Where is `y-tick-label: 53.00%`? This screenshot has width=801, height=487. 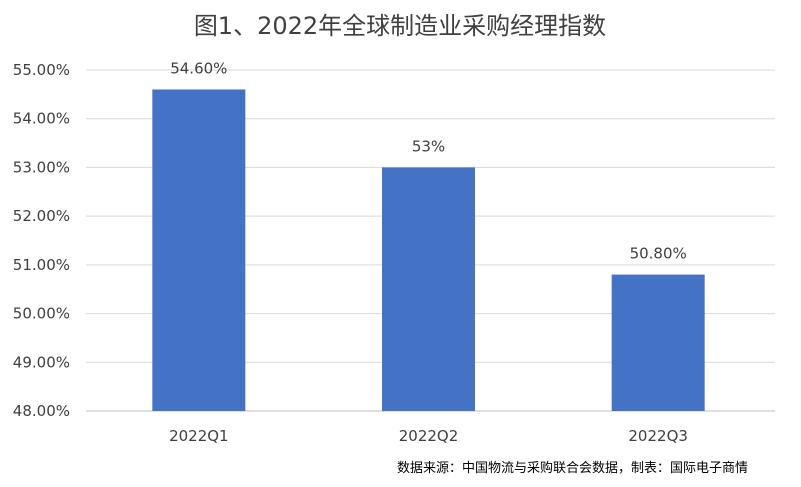 y-tick-label: 53.00% is located at coordinates (41, 167).